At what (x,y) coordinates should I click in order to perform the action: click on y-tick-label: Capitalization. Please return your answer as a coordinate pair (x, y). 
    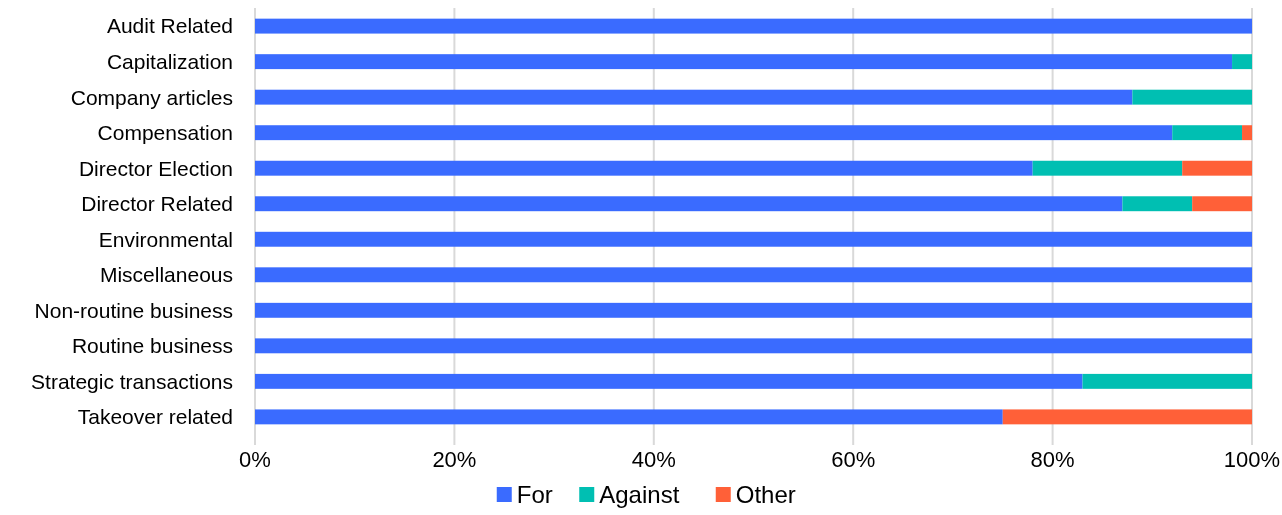
    Looking at the image, I should click on (169, 61).